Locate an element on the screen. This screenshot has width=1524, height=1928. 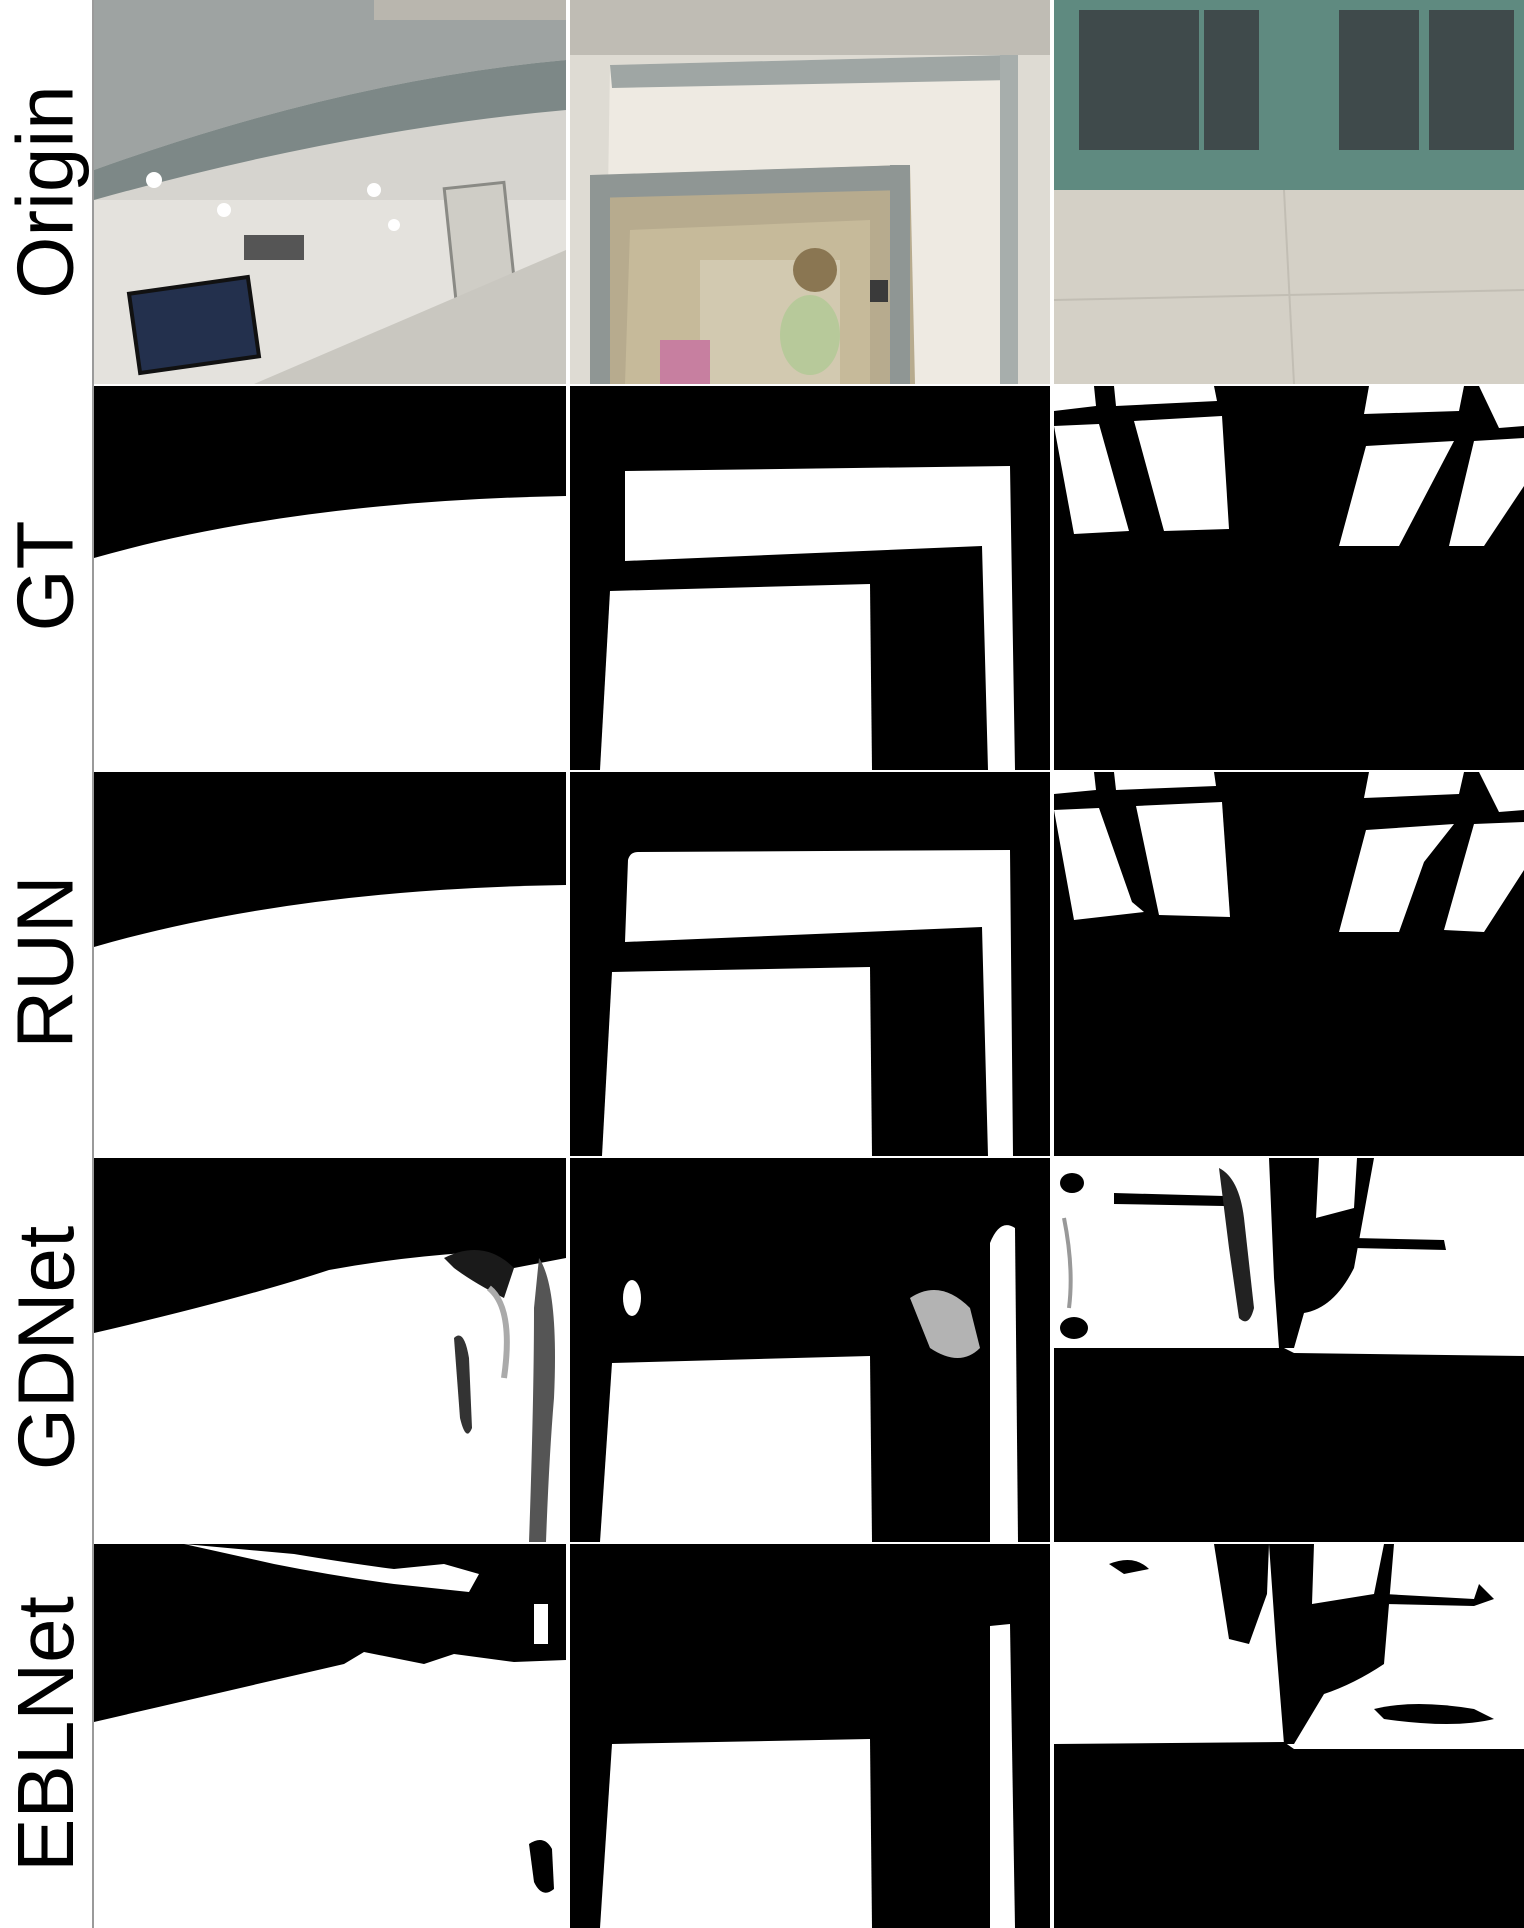
row-label-gdnet: GDNet is located at coordinates (45, 1348).